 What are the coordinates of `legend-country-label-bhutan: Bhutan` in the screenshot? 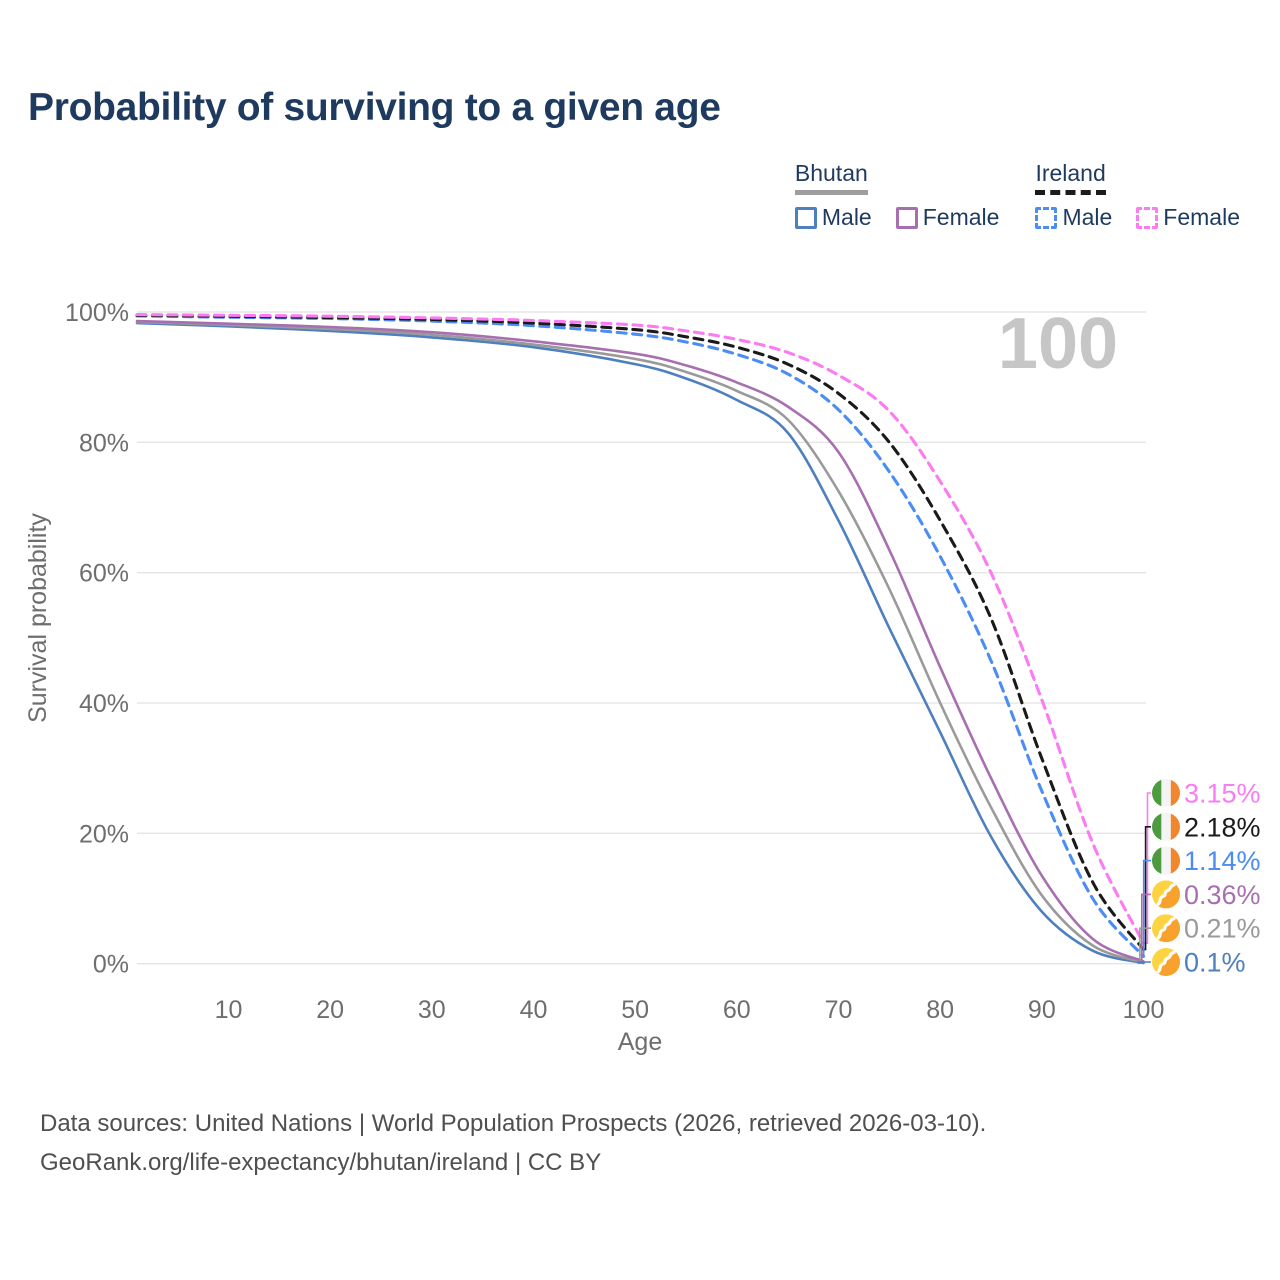 It's located at (831, 173).